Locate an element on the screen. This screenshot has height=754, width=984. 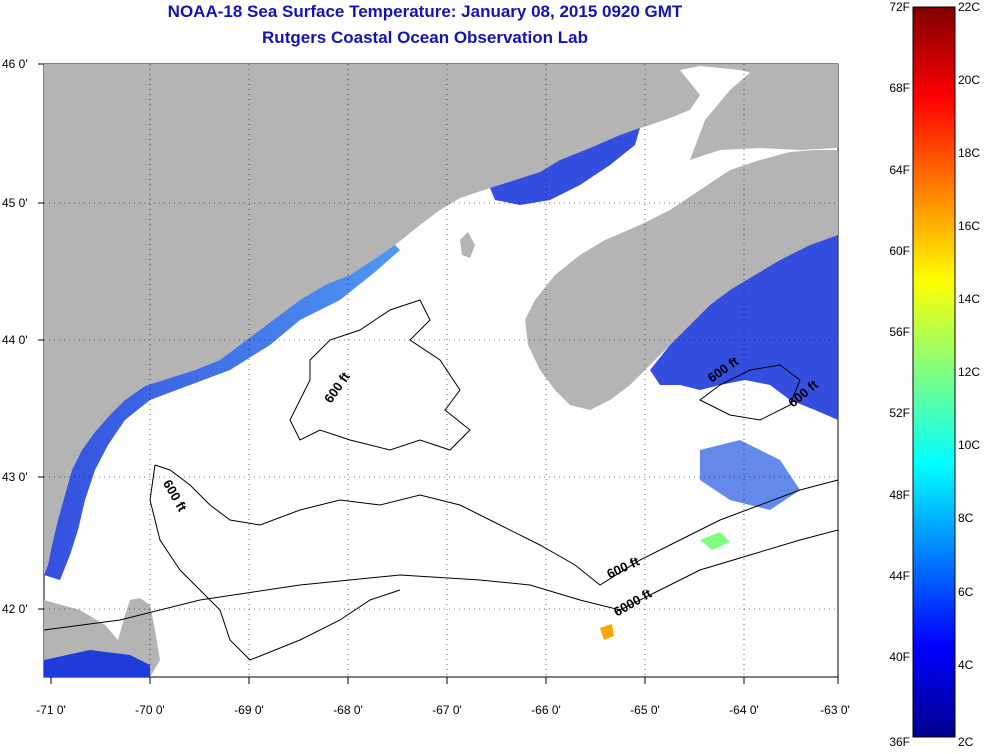
colorbar-c-label: 16C is located at coordinates (969, 226).